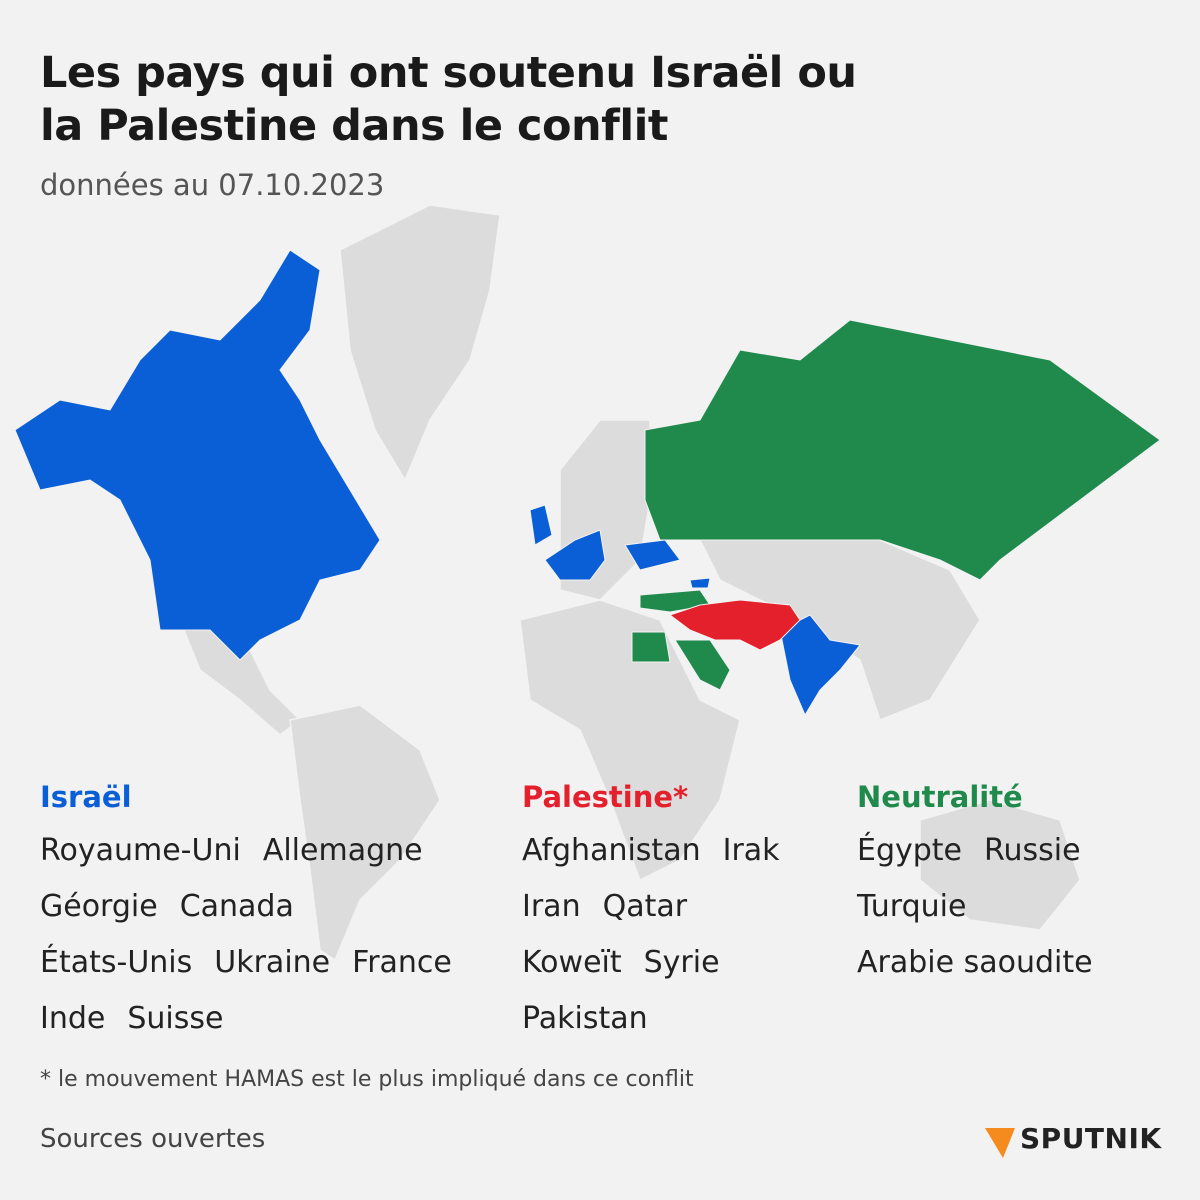 Image resolution: width=1200 pixels, height=1200 pixels. I want to click on country: France, so click(402, 962).